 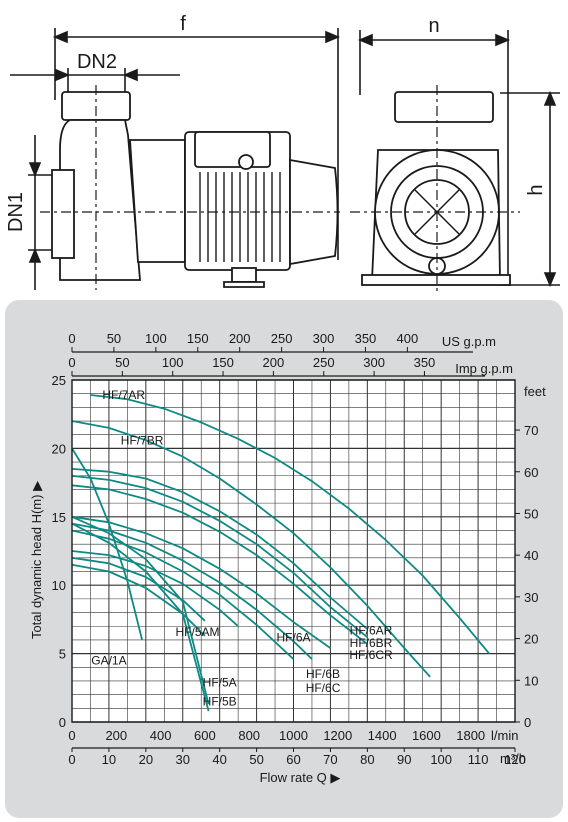 I want to click on feet-tick-label: 50, so click(x=531, y=513).